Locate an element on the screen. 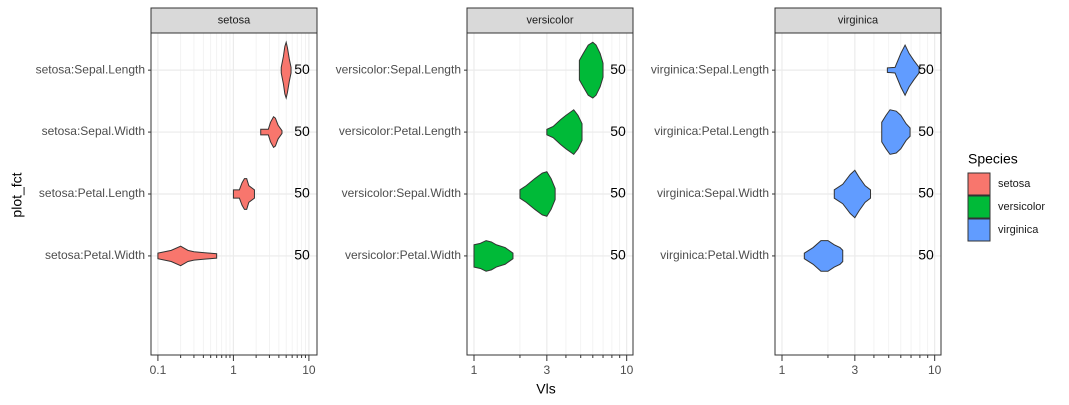 Image resolution: width=1069 pixels, height=405 pixels. strip-label: virginica is located at coordinates (858, 20).